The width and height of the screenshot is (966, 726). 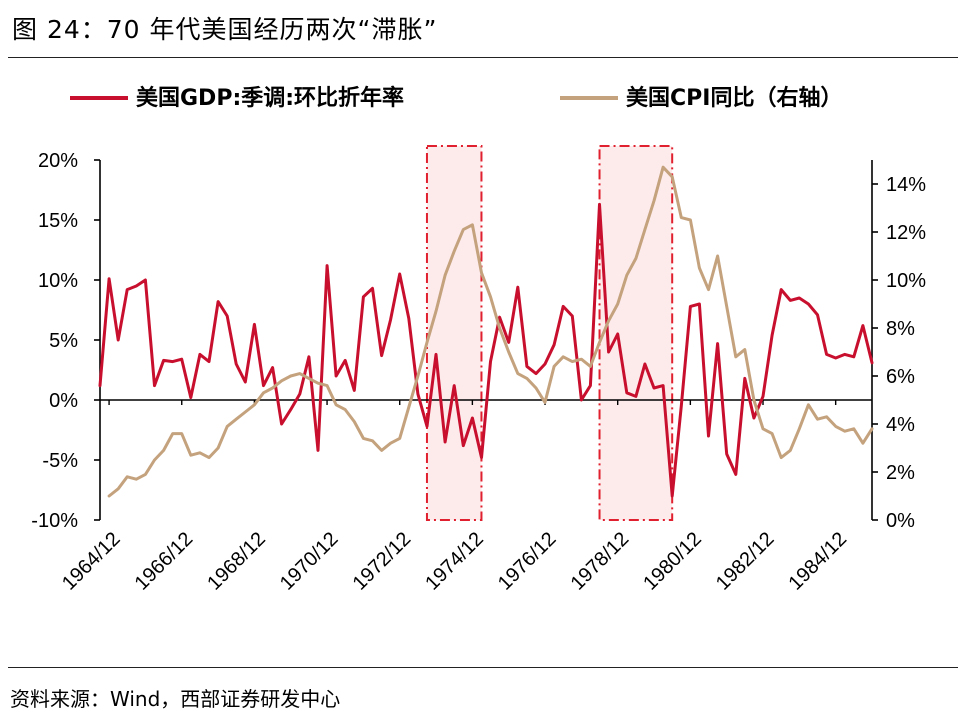 I want to click on top-rule, so click(x=483, y=57).